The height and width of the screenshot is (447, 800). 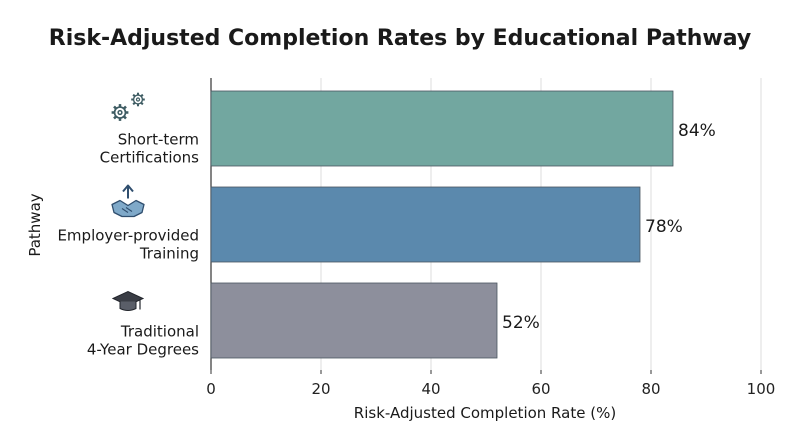 What do you see at coordinates (697, 131) in the screenshot?
I see `data-label: 84%` at bounding box center [697, 131].